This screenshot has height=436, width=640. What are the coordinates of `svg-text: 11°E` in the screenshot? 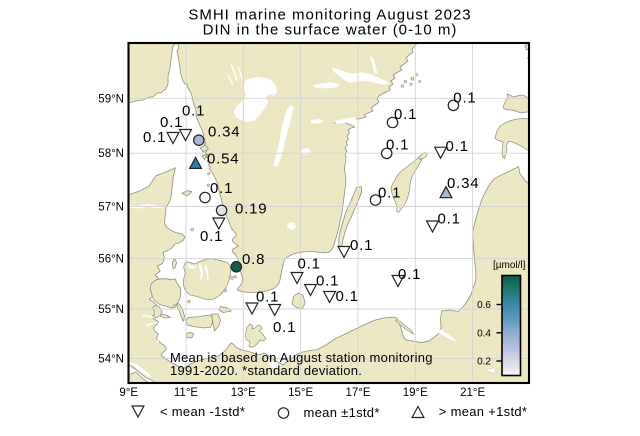 It's located at (186, 393).